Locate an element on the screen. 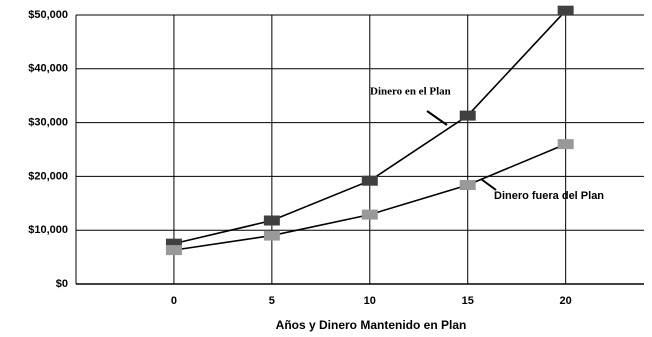  y-tick-label: $30,000 is located at coordinates (48, 123).